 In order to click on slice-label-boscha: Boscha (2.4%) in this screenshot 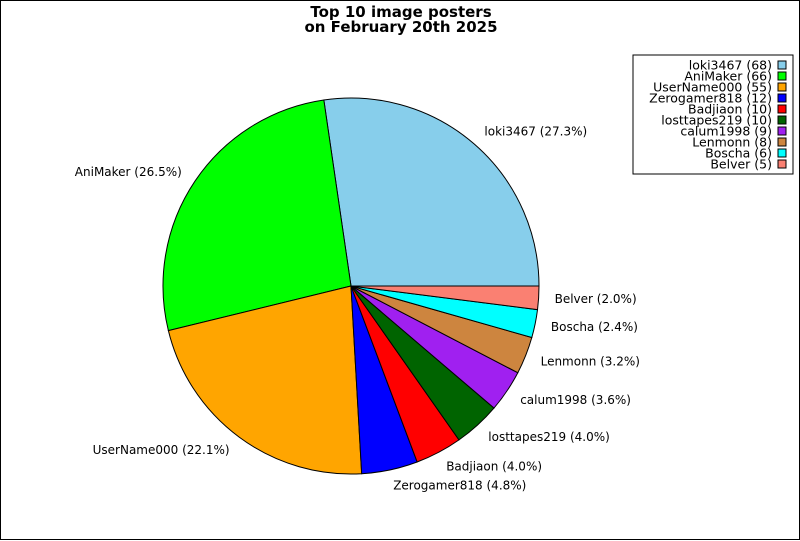, I will do `click(594, 327)`.